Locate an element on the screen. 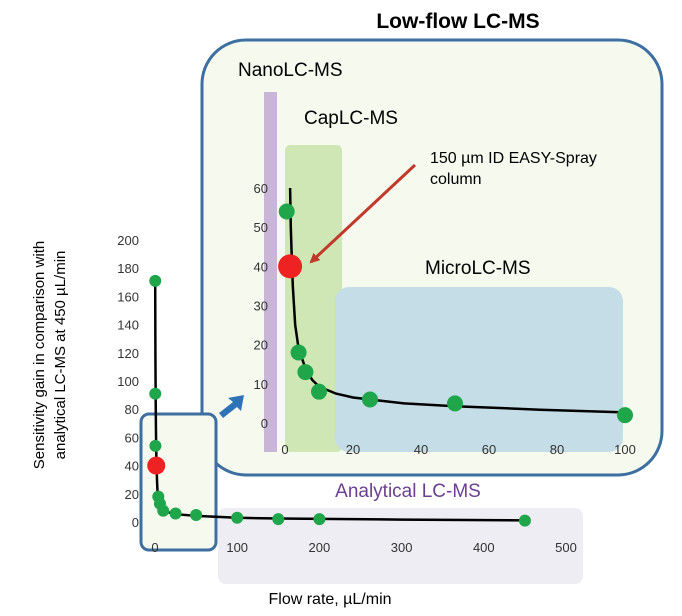 The width and height of the screenshot is (682, 616). main-x-tick-label: 300 is located at coordinates (402, 547).